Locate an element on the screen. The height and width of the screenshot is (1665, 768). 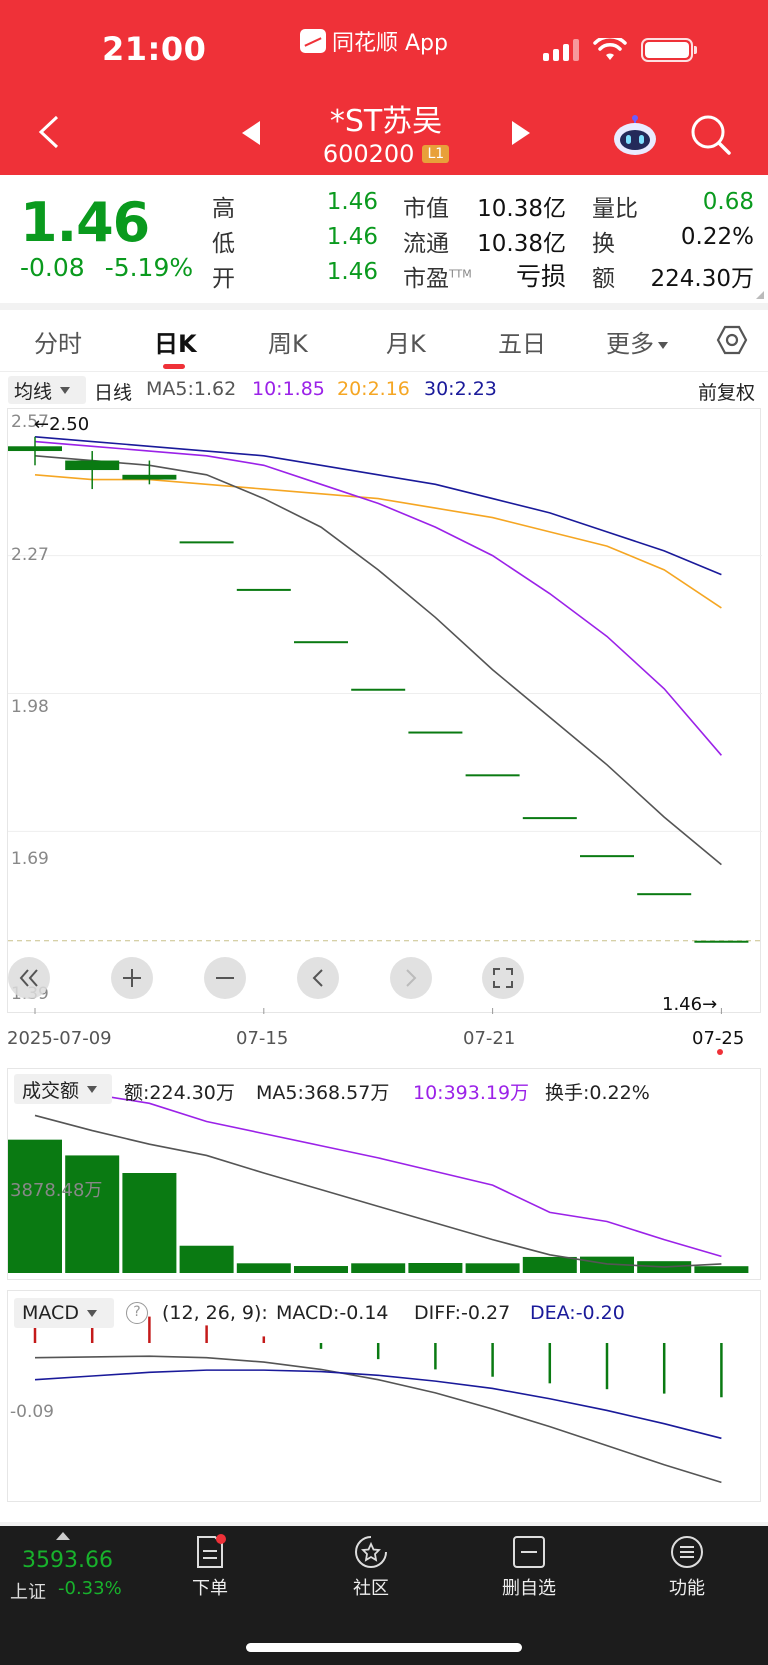
scroll-right-button is located at coordinates (411, 978).